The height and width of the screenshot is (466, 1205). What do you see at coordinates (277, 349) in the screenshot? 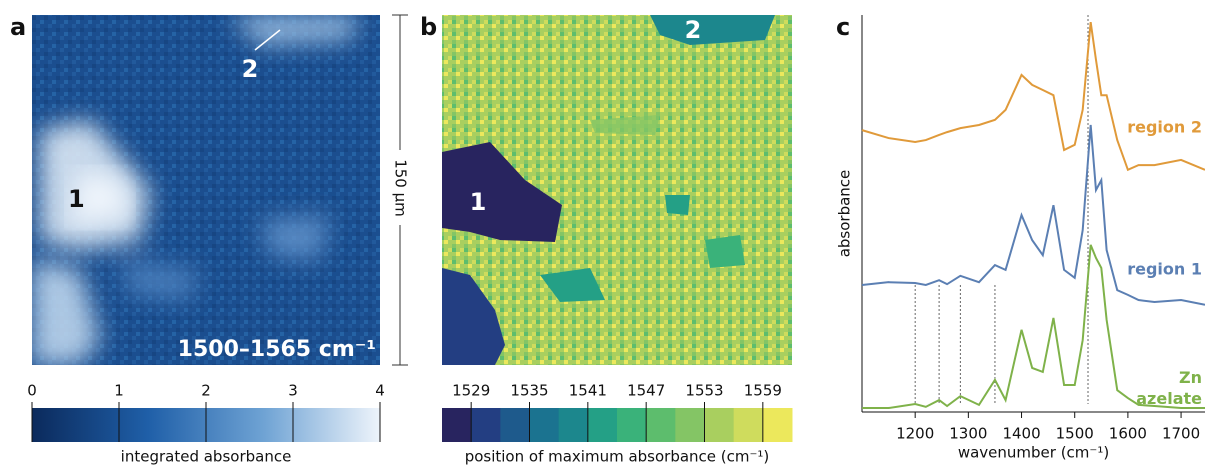
I see `map-annotation: 1500–1565 cm⁻¹` at bounding box center [277, 349].